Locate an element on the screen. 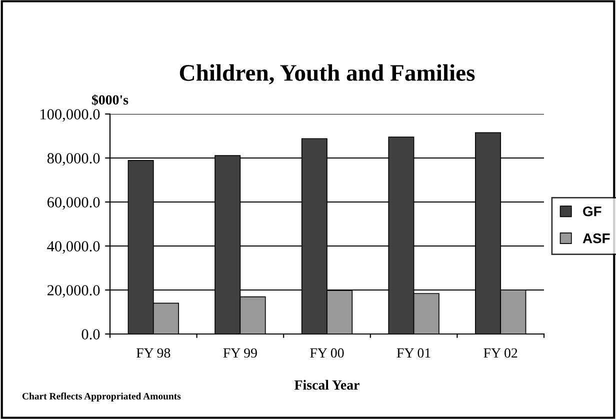  y-tick-label: 40,000.0 is located at coordinates (73, 247).